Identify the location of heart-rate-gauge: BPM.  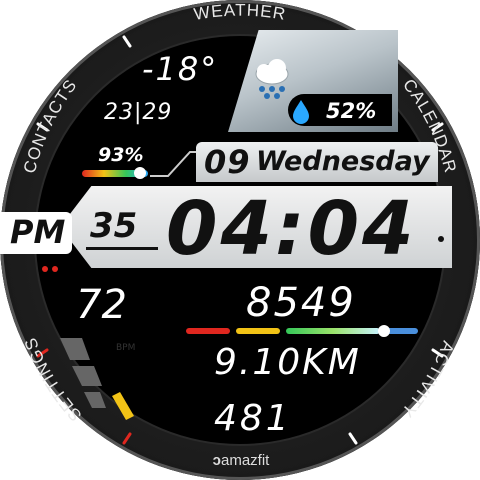
(97, 379).